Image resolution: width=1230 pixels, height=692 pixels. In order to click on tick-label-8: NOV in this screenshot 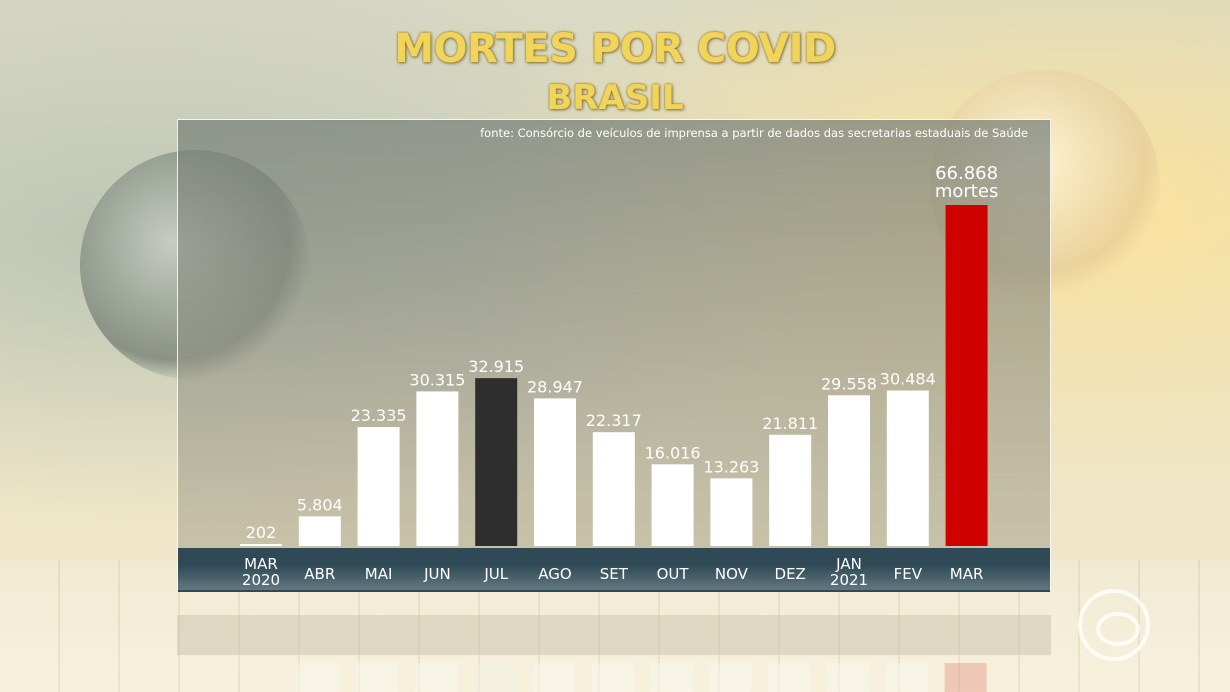, I will do `click(732, 574)`.